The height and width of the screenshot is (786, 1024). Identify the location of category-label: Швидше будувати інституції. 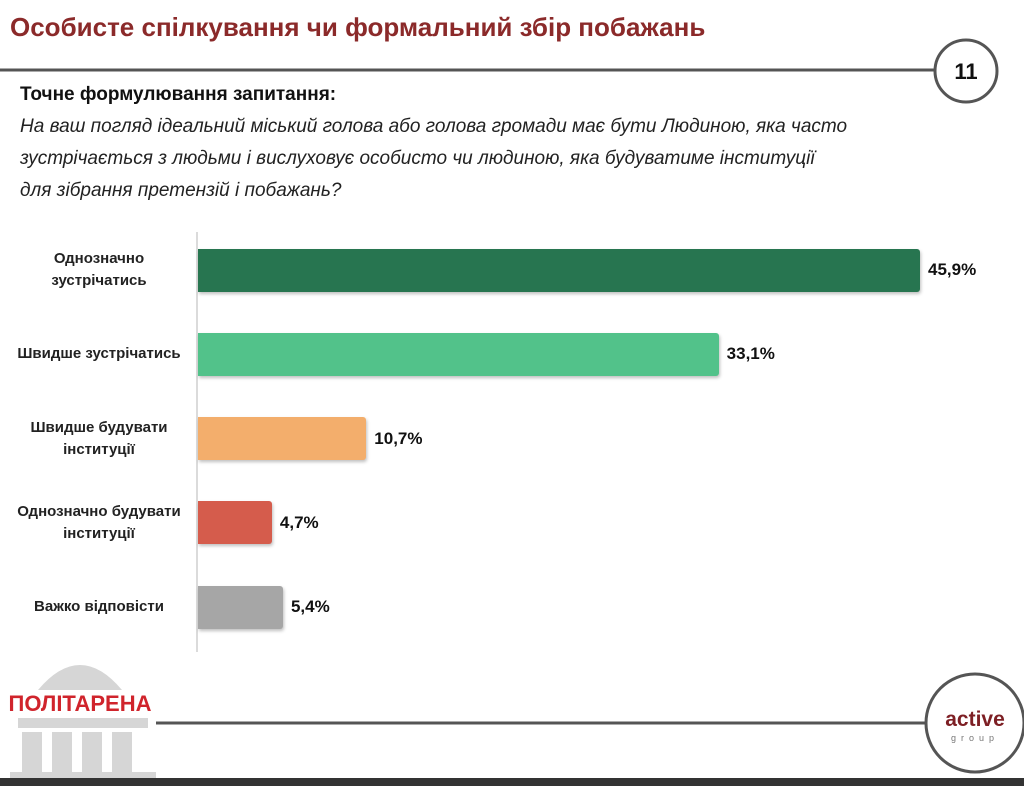
(99, 438).